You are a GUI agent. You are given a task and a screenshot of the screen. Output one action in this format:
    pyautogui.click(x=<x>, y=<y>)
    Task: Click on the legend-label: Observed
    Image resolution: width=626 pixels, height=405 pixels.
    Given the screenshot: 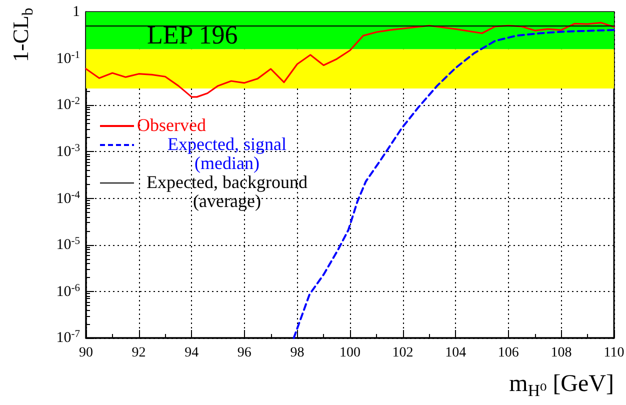 What is the action you would take?
    pyautogui.click(x=171, y=125)
    